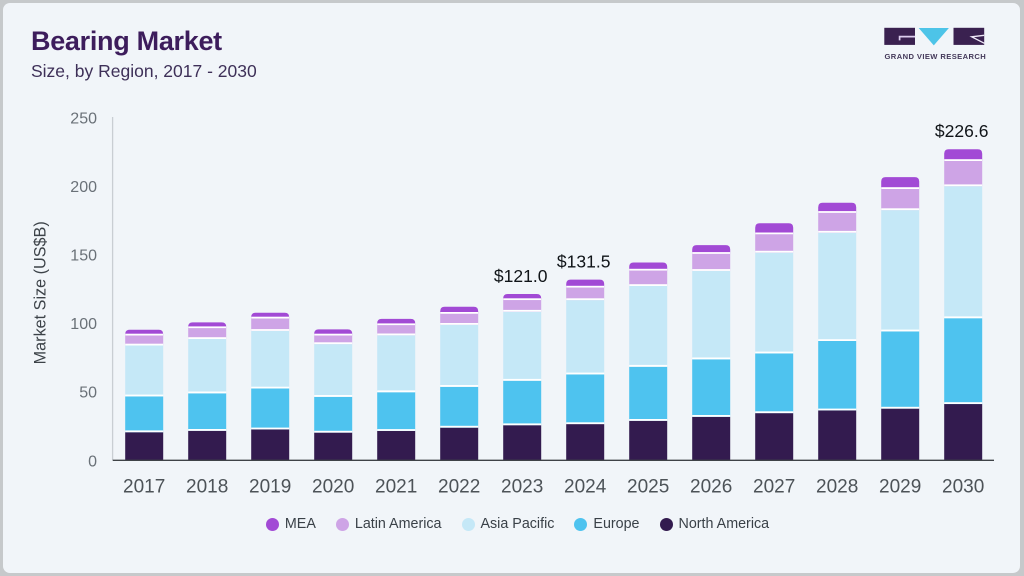 Image resolution: width=1024 pixels, height=576 pixels. What do you see at coordinates (83, 324) in the screenshot?
I see `svg-text: 100` at bounding box center [83, 324].